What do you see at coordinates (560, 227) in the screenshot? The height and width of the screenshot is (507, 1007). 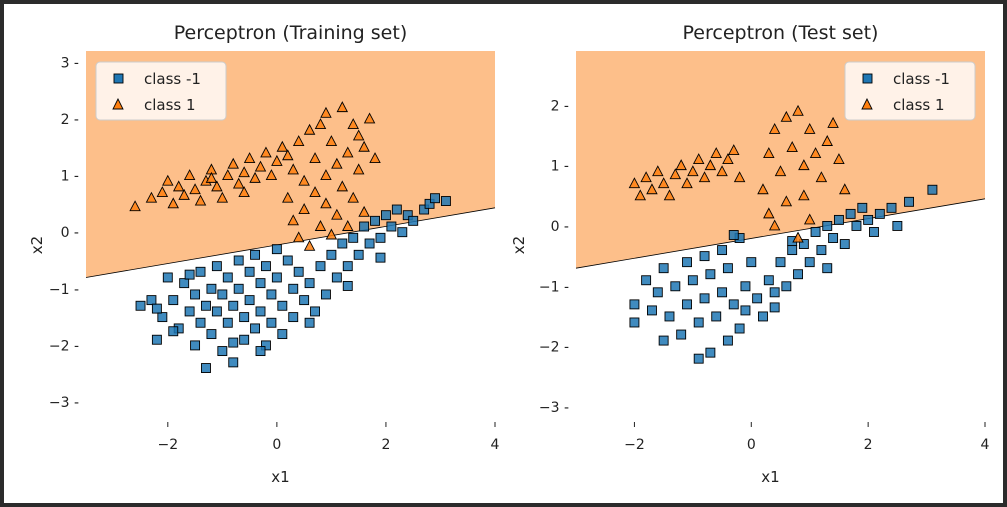 I see `y-tick-label: 0 -` at bounding box center [560, 227].